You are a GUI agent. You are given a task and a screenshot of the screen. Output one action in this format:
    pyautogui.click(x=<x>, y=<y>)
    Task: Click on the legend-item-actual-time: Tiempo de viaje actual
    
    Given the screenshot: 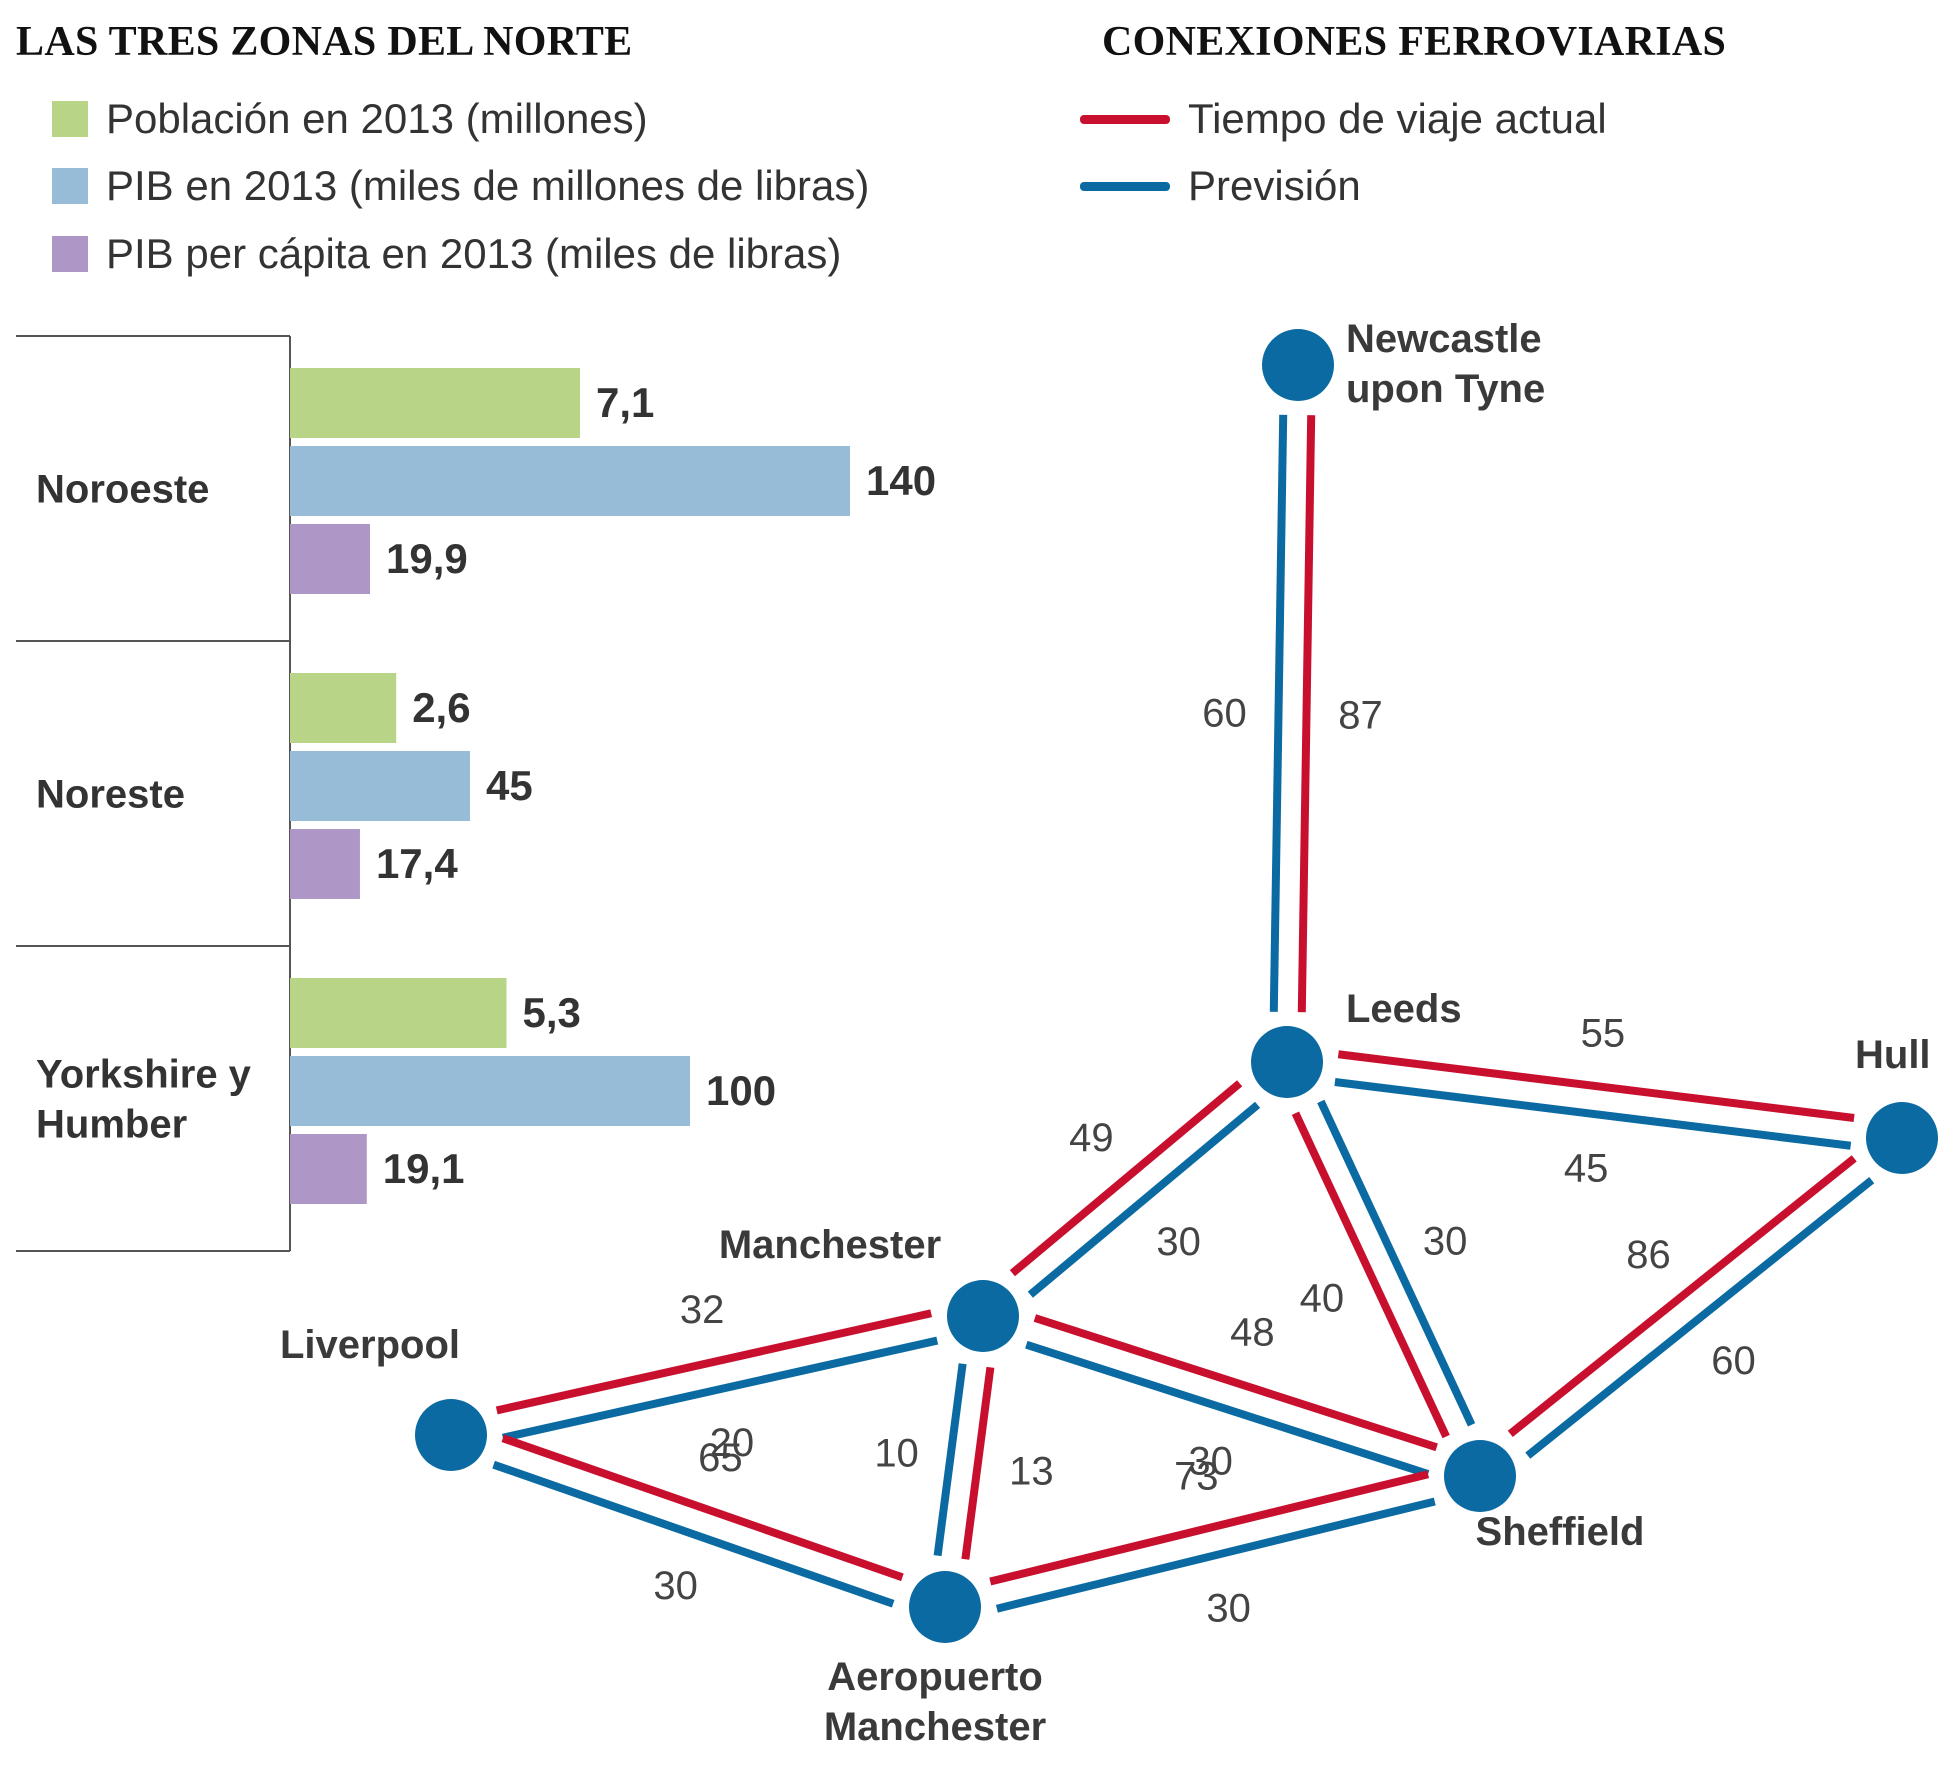 What is the action you would take?
    pyautogui.click(x=1343, y=119)
    